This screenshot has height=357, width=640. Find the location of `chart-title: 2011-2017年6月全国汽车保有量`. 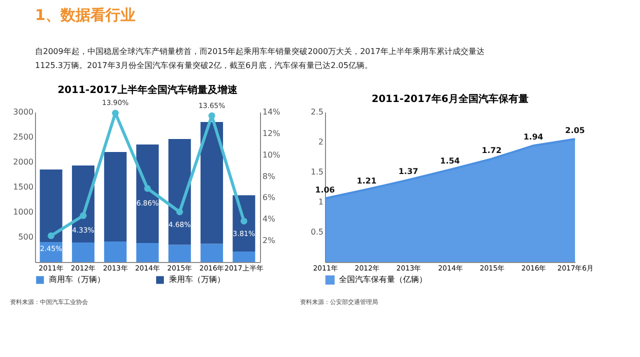

chart-title: 2011-2017年6月全国汽车保有量 is located at coordinates (450, 99).